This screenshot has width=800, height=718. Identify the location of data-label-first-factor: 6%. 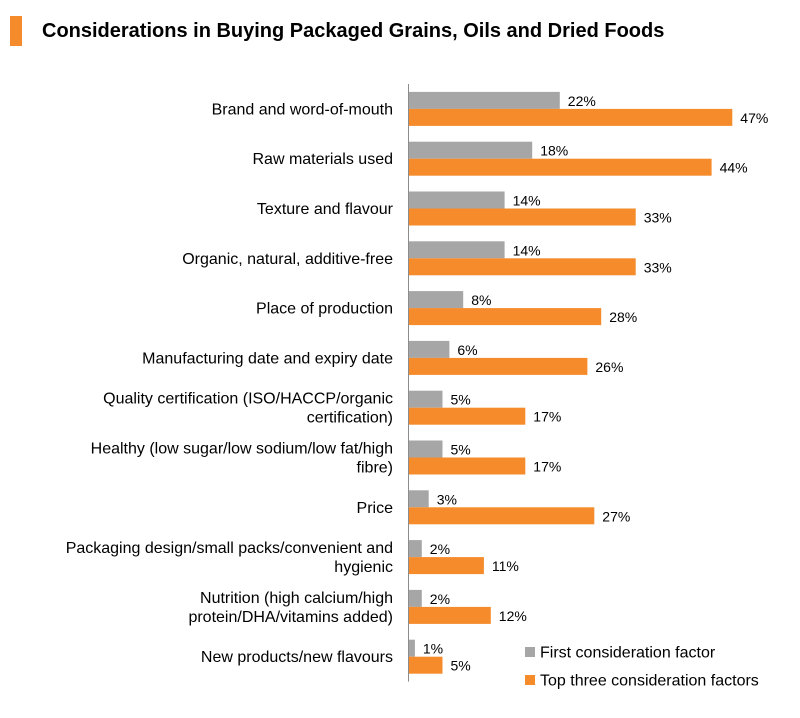
(467, 350).